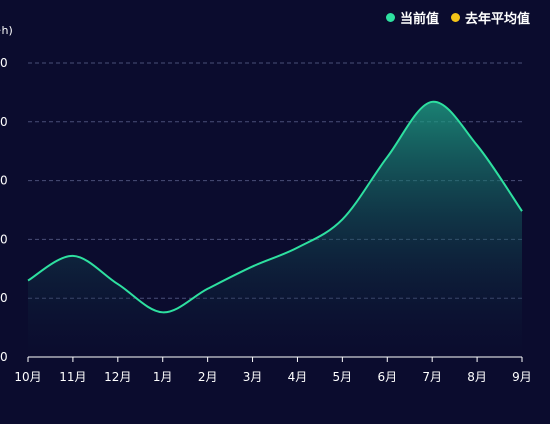 This screenshot has height=424, width=550. Describe the element at coordinates (208, 377) in the screenshot. I see `x-tick-label: 2月` at that location.